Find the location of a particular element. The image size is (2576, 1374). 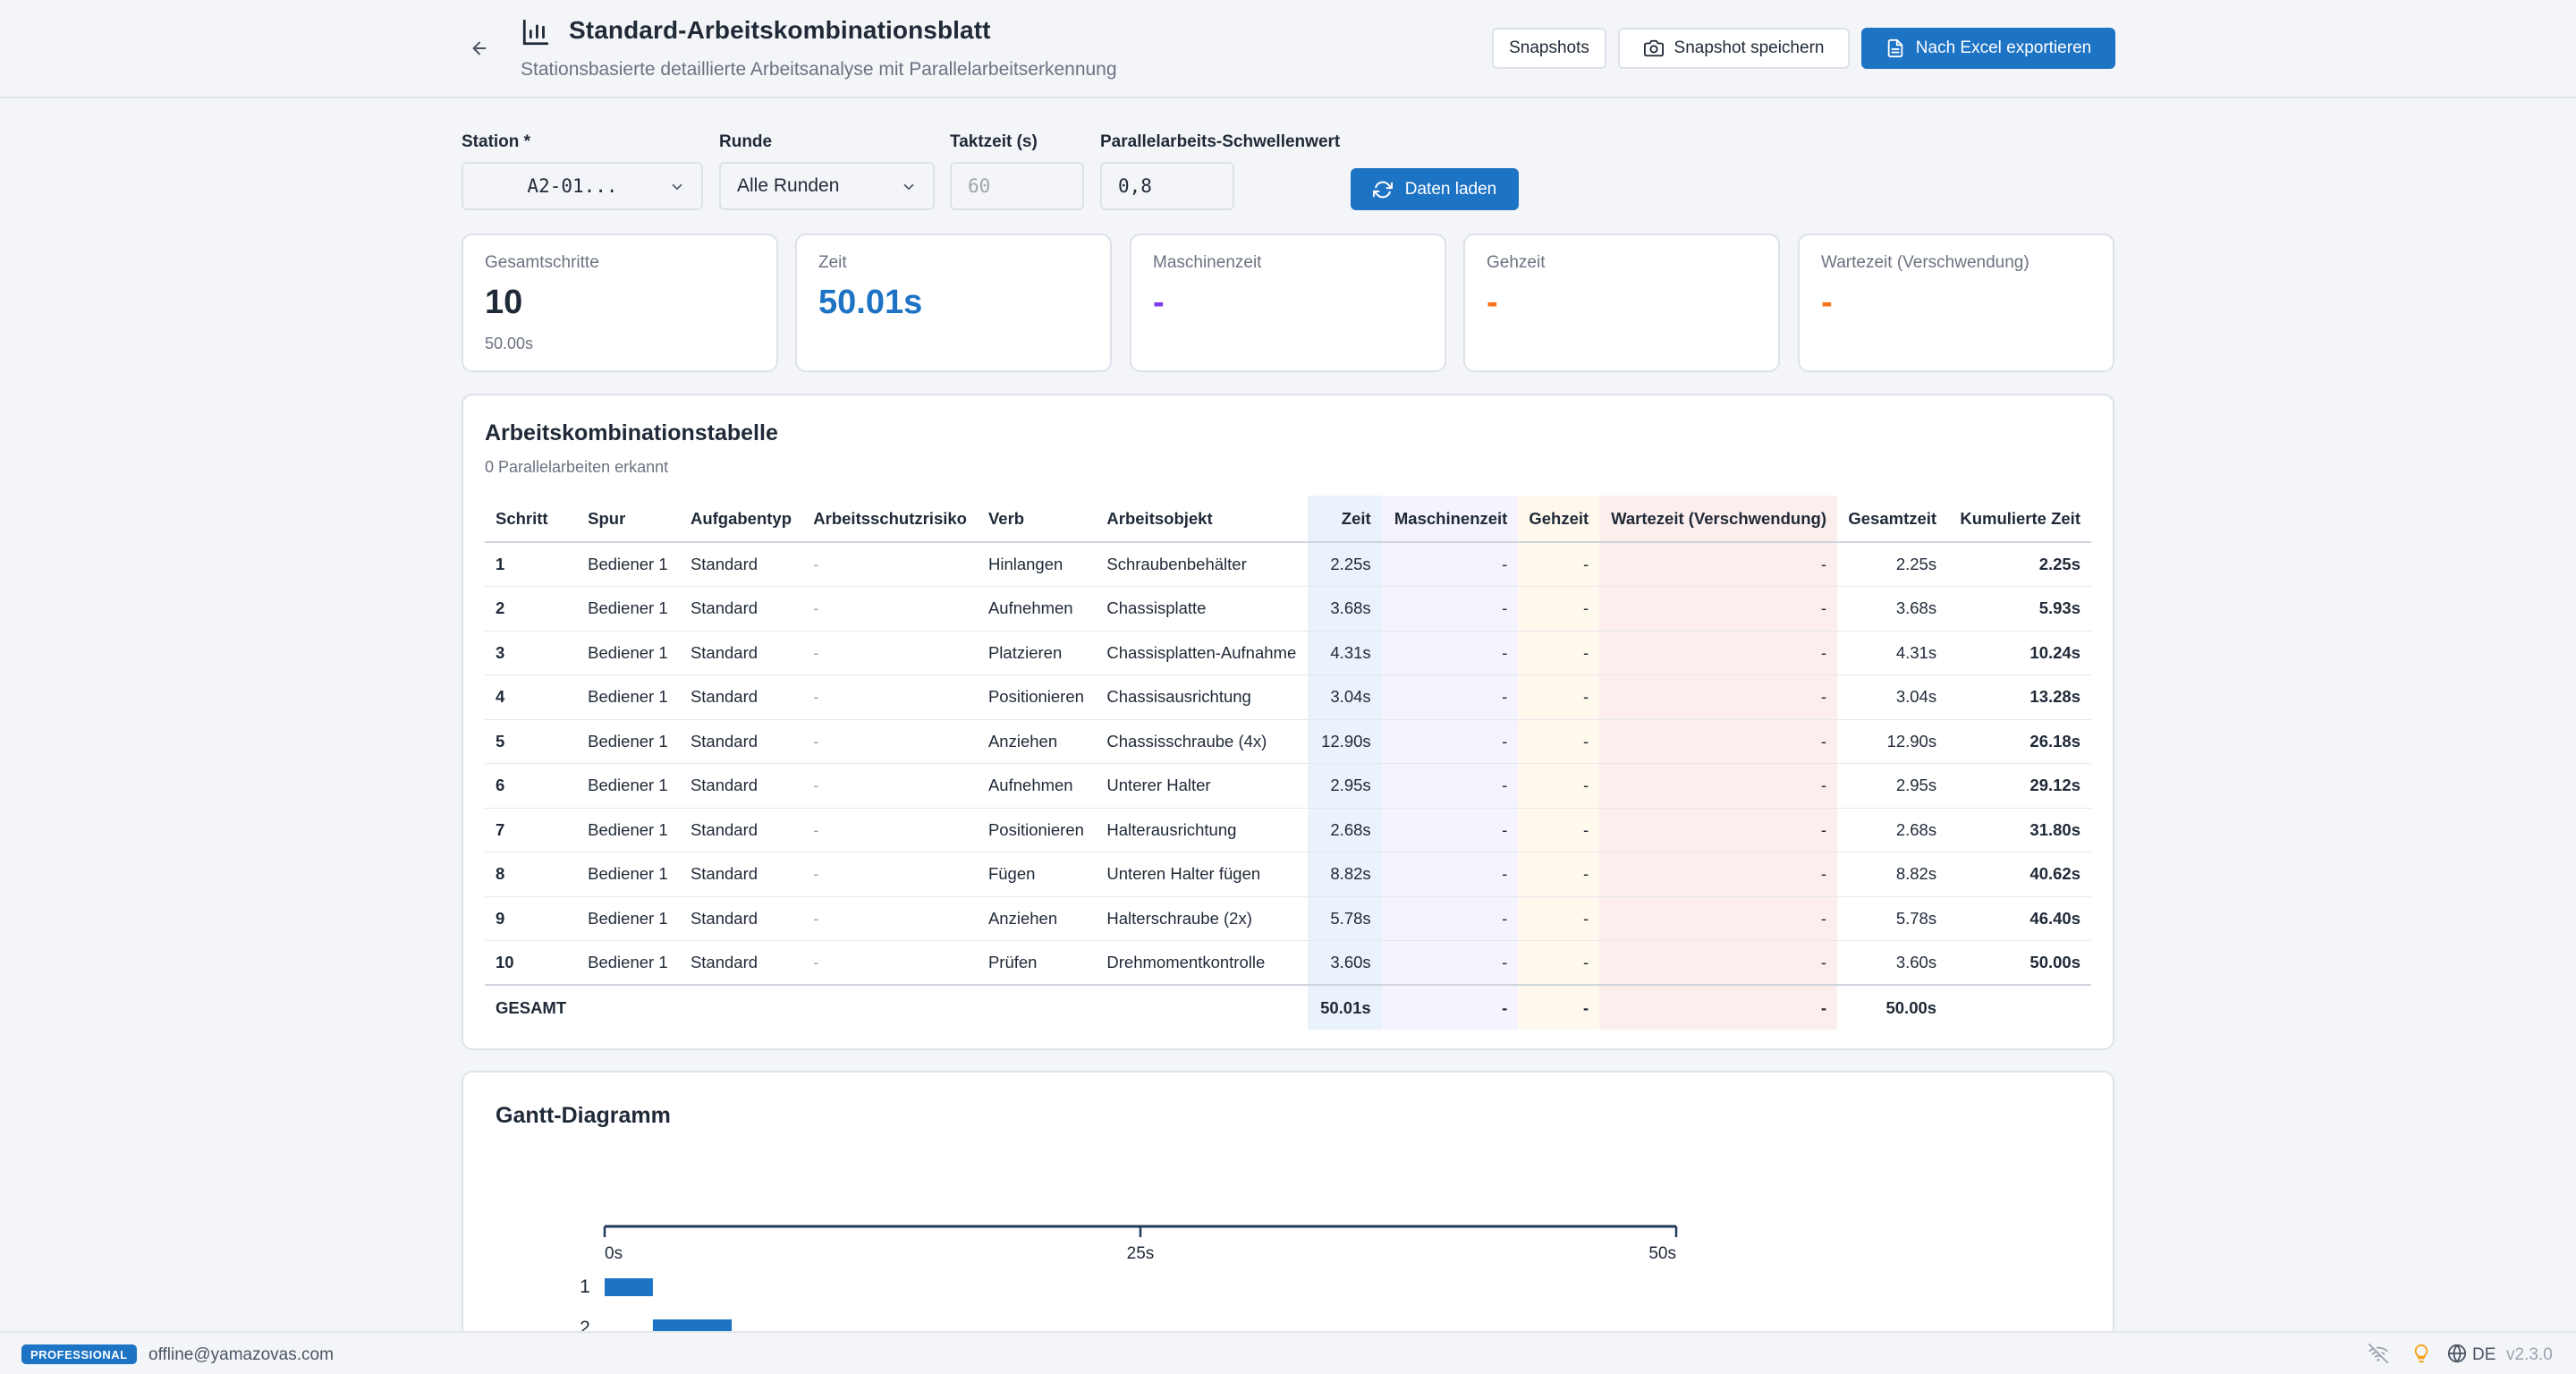

cell-time: 12.90s is located at coordinates (1345, 741).